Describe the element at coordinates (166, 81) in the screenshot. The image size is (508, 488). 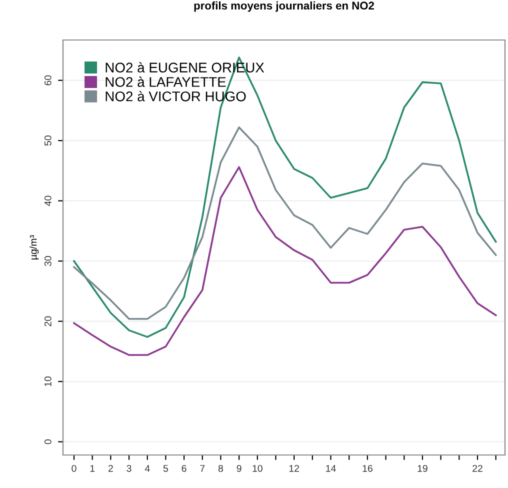
I see `legend-label: NO2 à LAFAYETTE` at that location.